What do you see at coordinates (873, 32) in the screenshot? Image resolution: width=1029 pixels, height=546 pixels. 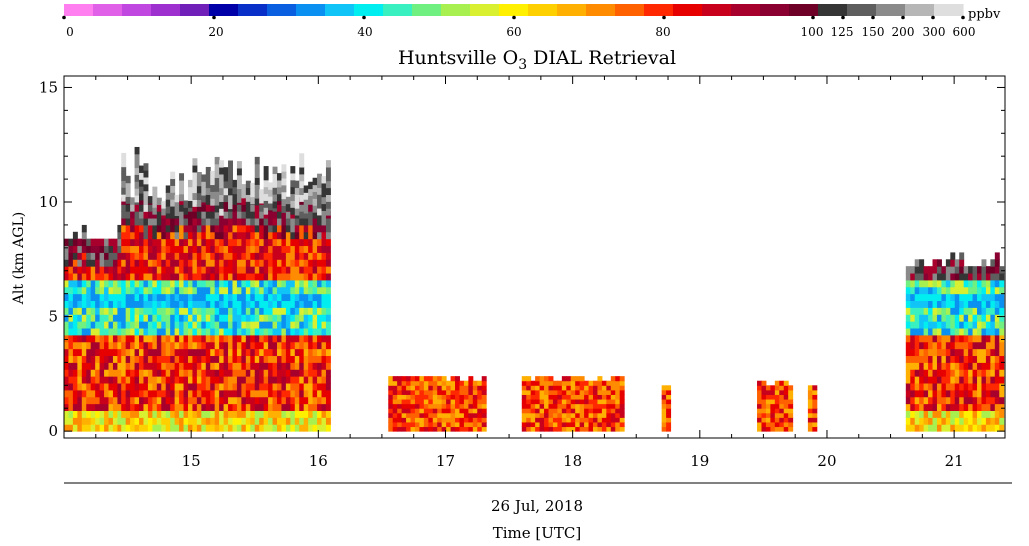 I see `colorbar-tick-label: 150` at bounding box center [873, 32].